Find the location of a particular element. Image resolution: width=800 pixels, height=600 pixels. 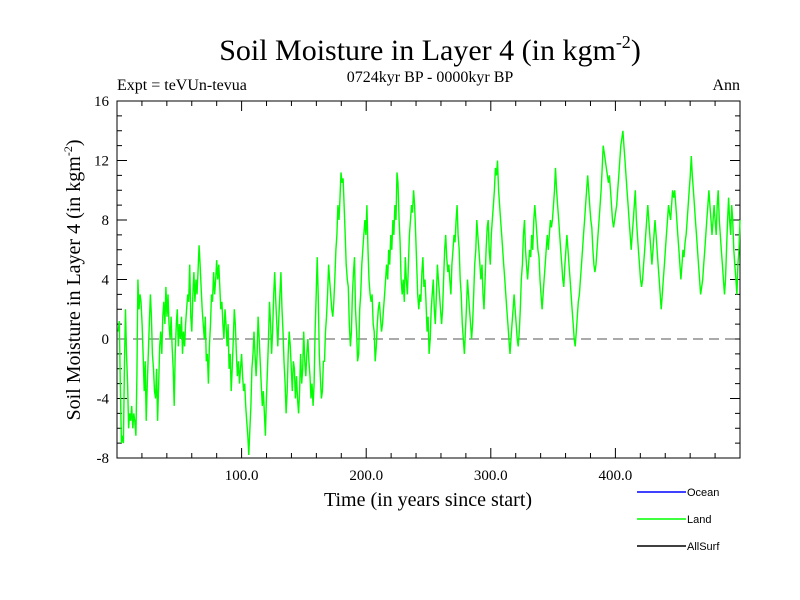

x-tick-label: 100.0 is located at coordinates (242, 476).